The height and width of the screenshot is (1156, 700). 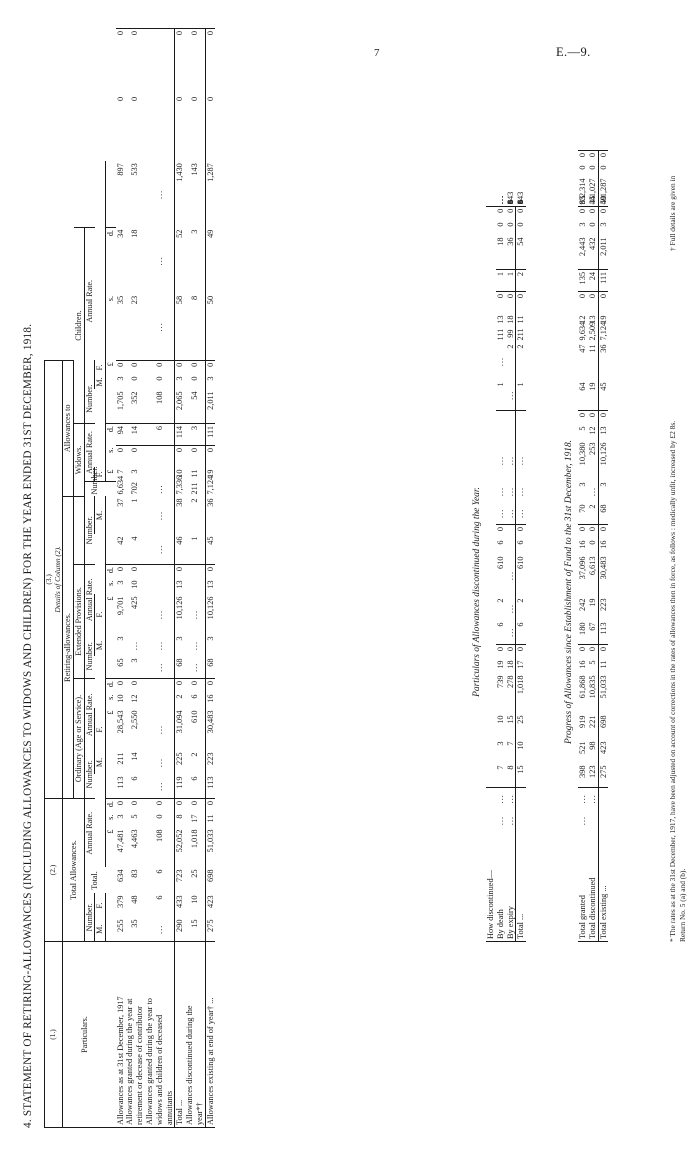 I want to click on row-label: By death, so click(x=500, y=886).